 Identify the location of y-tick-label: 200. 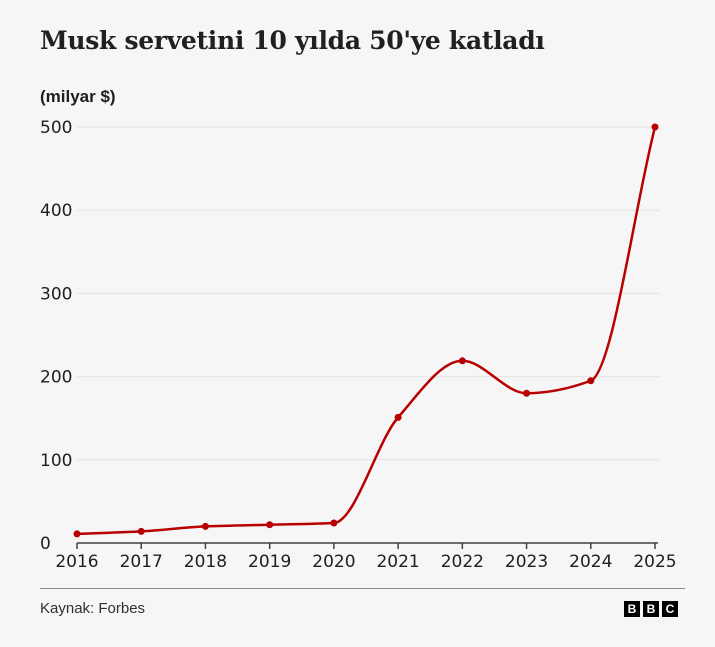
(56, 378).